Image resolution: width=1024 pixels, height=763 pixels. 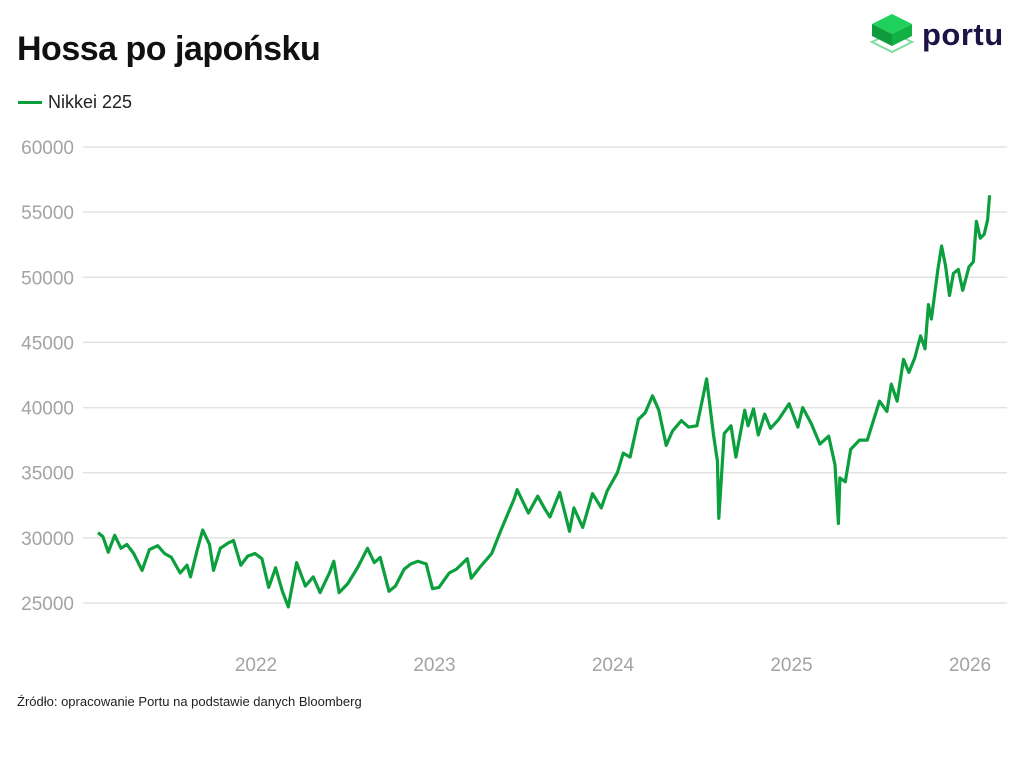 What do you see at coordinates (30, 102) in the screenshot?
I see `legend-swatch-nikkei` at bounding box center [30, 102].